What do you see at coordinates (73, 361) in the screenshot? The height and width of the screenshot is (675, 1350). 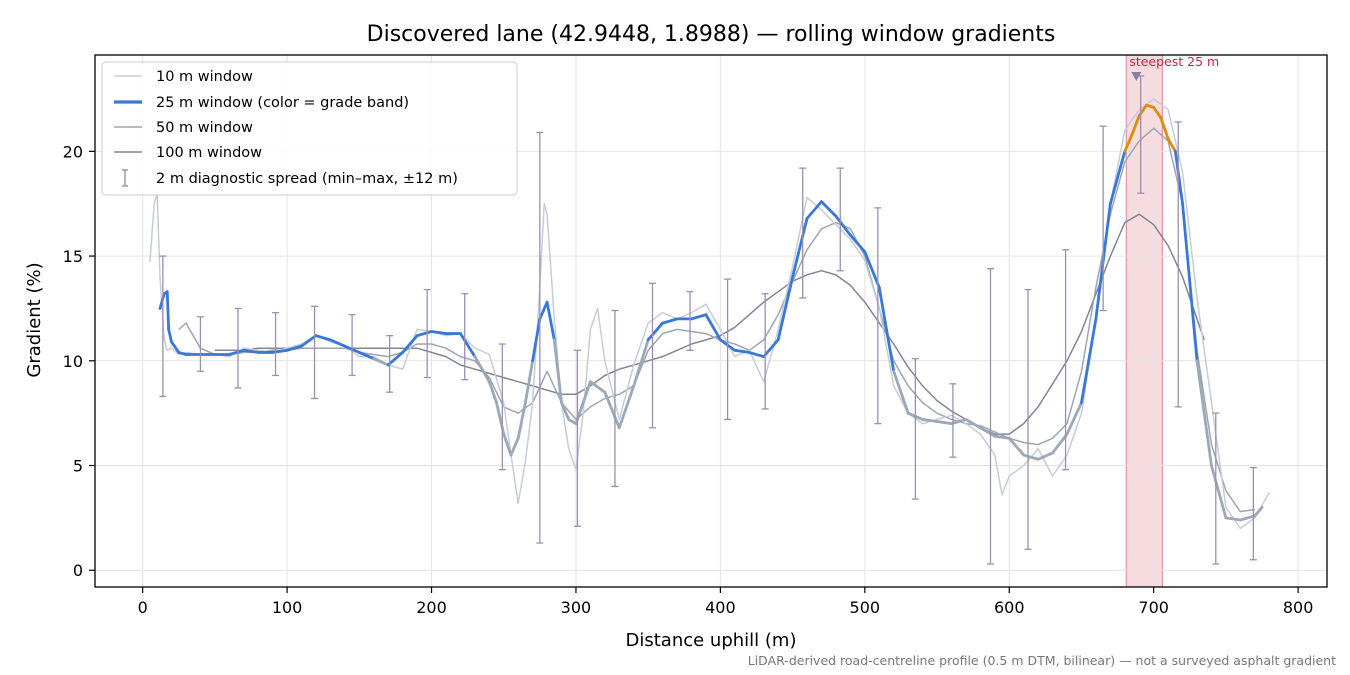 I see `y-tick-label: 10` at bounding box center [73, 361].